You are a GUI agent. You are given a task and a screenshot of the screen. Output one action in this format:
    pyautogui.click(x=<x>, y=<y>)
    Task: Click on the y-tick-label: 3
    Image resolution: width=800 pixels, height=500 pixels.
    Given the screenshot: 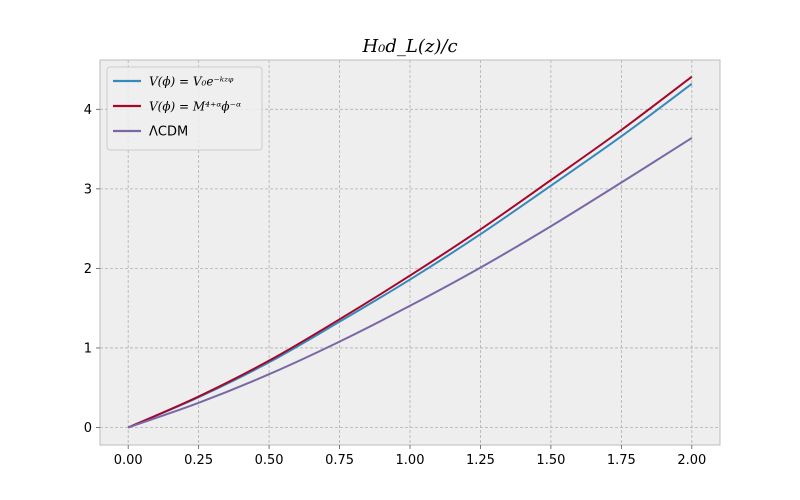 What is the action you would take?
    pyautogui.click(x=88, y=189)
    